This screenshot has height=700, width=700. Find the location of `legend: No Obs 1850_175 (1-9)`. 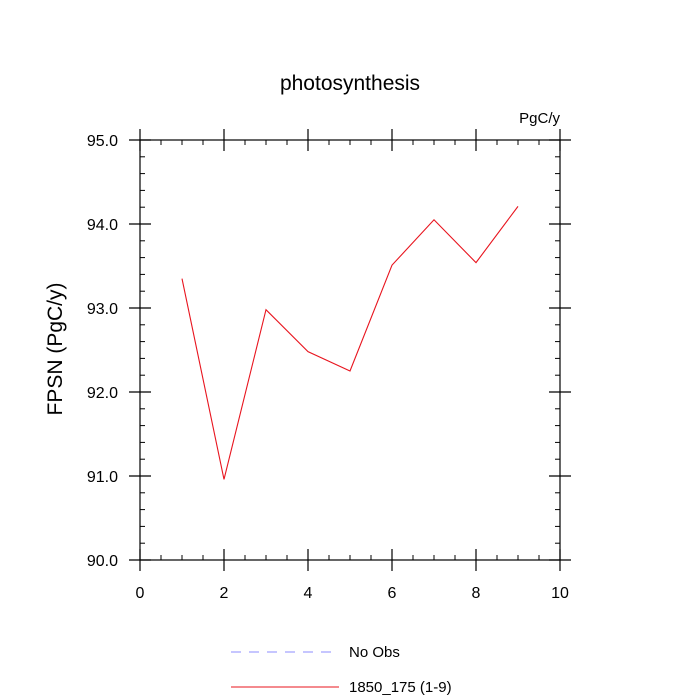

legend: No Obs 1850_175 (1-9) is located at coordinates (341, 670).